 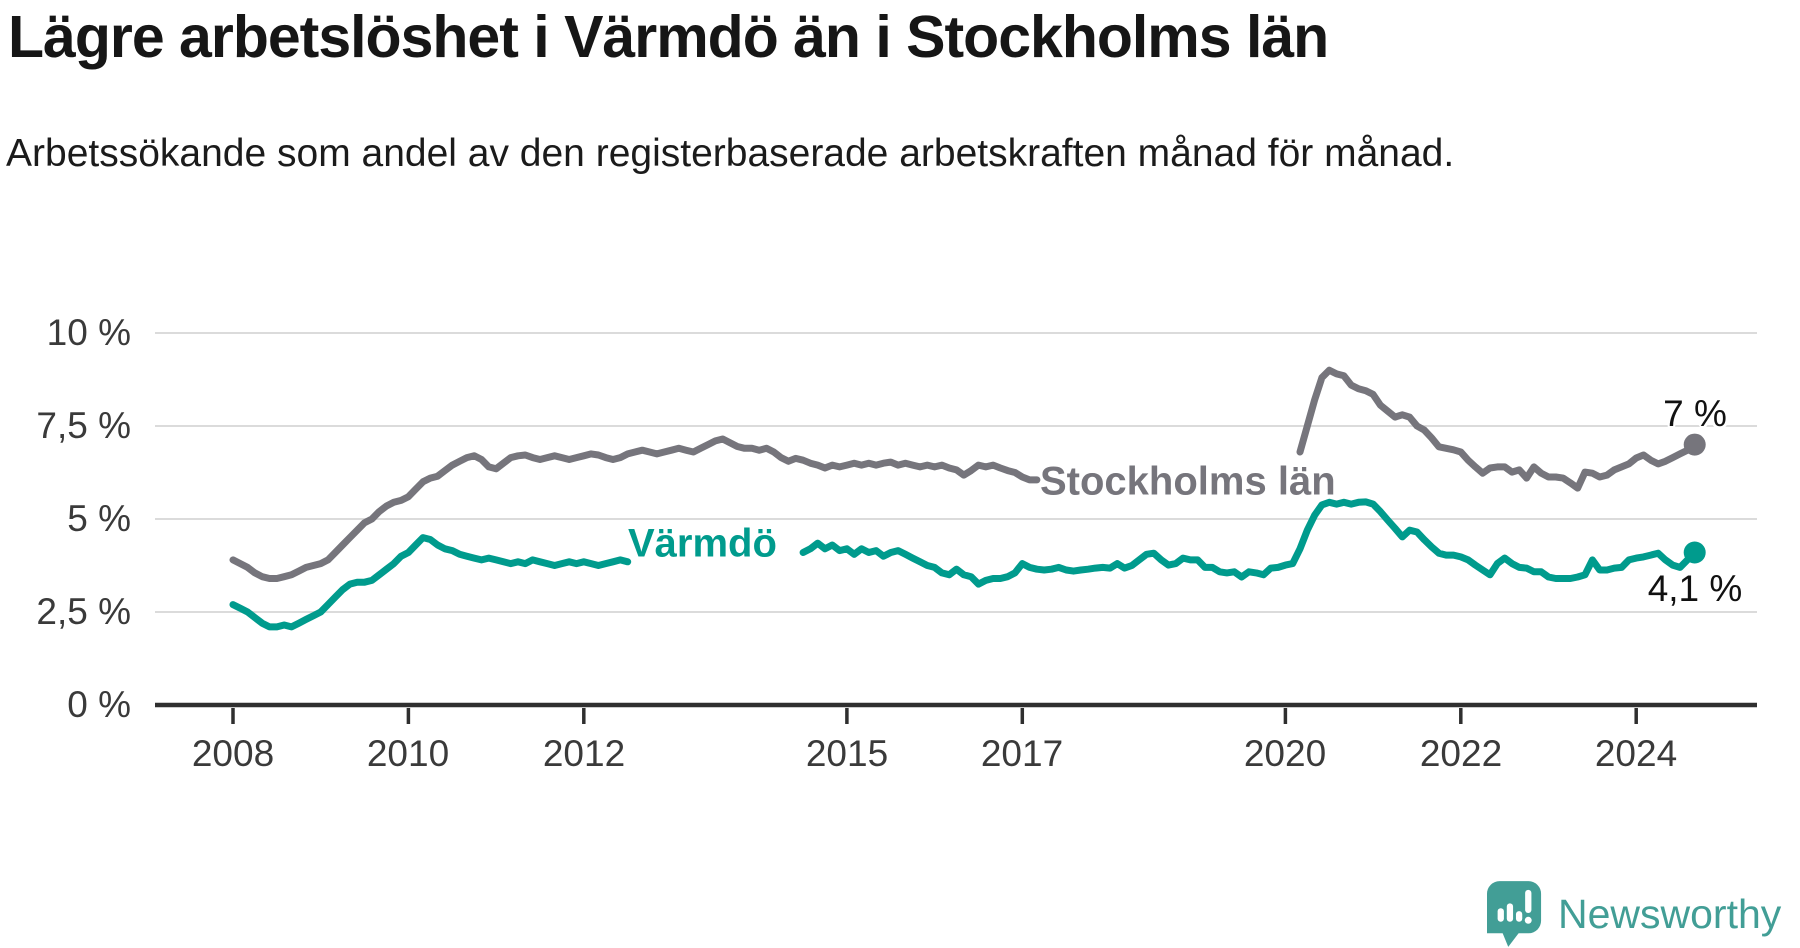 What do you see at coordinates (1249, 543) in the screenshot?
I see `varmdo-line-seg2` at bounding box center [1249, 543].